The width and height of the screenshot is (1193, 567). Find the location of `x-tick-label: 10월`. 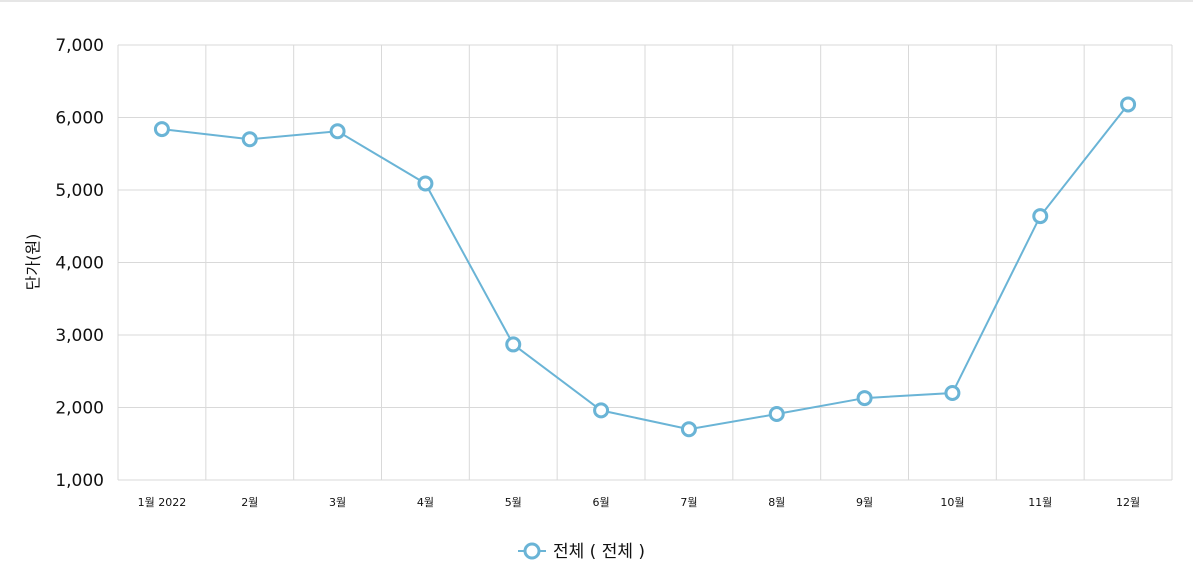

x-tick-label: 10월 is located at coordinates (952, 502).